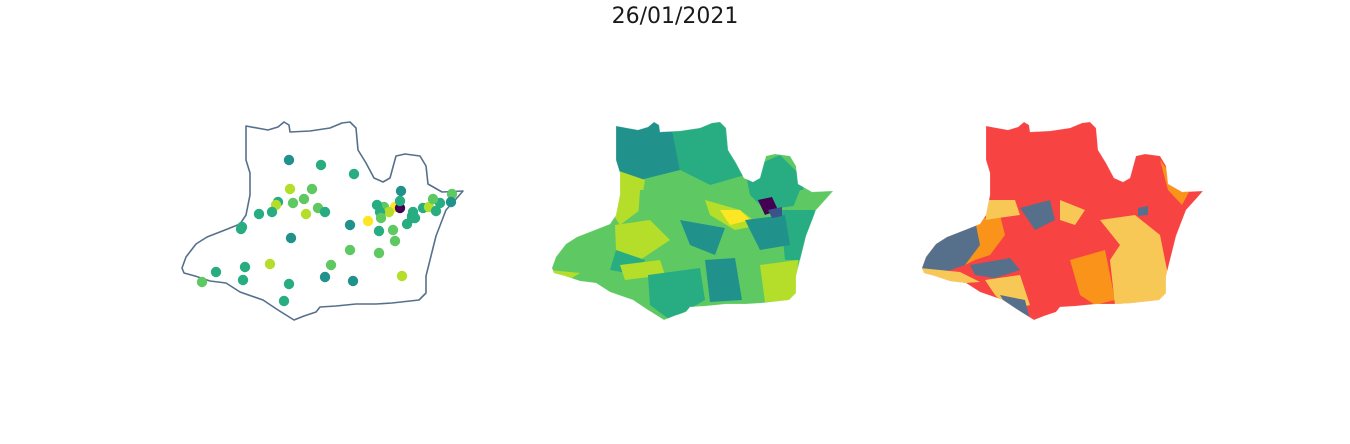 This screenshot has width=1350, height=444. Describe the element at coordinates (675, 16) in the screenshot. I see `figure-title: 26/01/2021` at that location.